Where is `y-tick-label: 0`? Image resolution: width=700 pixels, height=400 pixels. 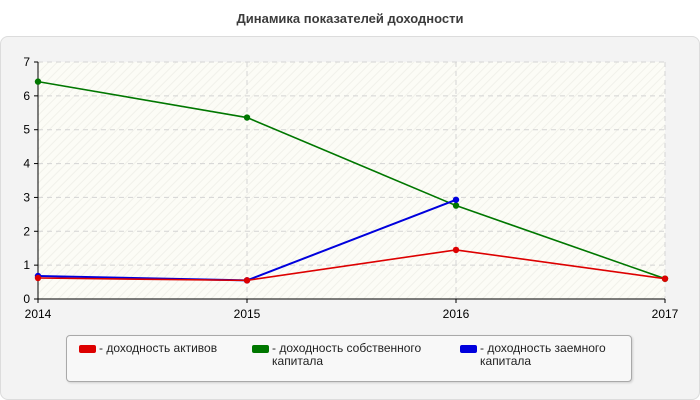
y-tick-label: 0 is located at coordinates (26, 299).